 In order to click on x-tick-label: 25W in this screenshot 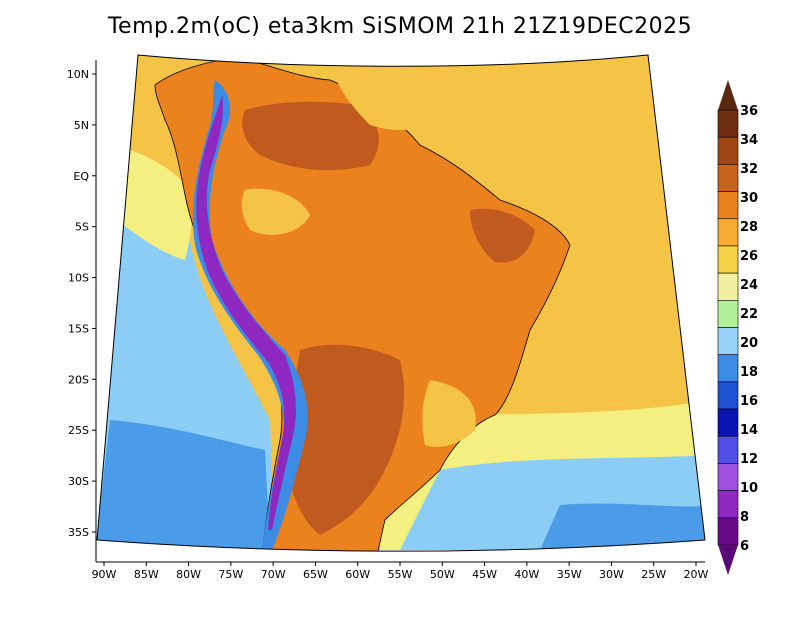, I will do `click(653, 574)`.